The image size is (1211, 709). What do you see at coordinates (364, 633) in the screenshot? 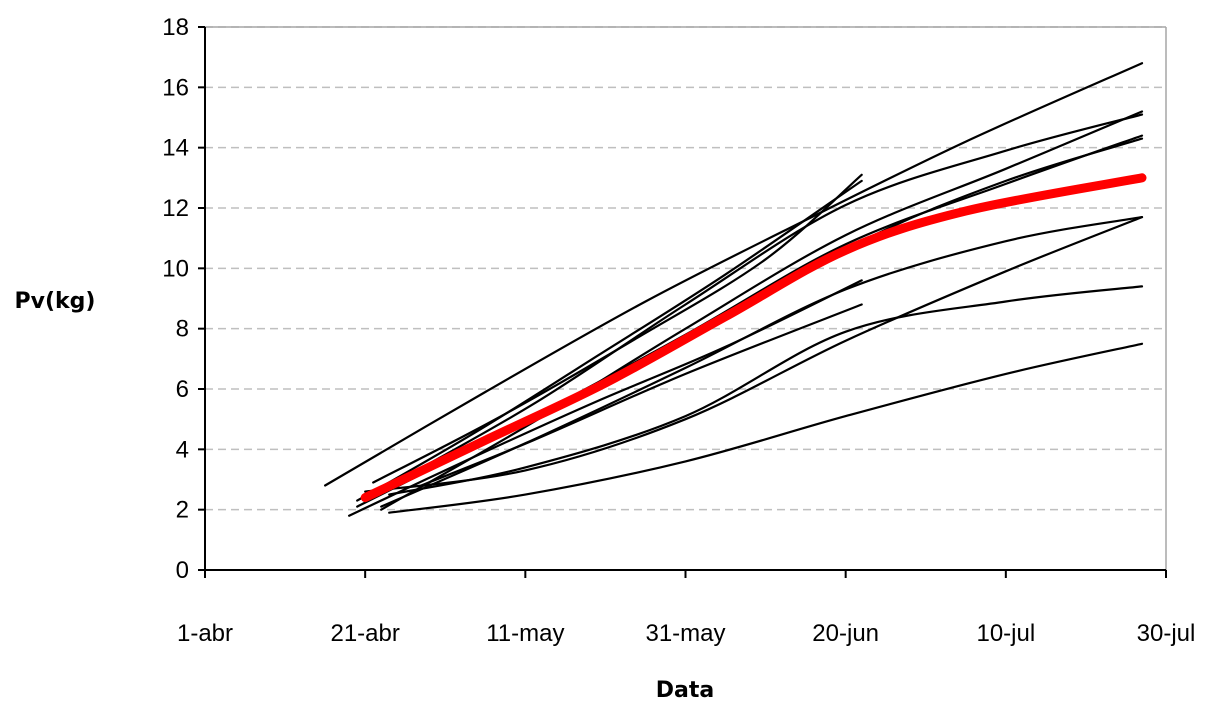
I see `x-tick-label: 21-abr` at bounding box center [364, 633].